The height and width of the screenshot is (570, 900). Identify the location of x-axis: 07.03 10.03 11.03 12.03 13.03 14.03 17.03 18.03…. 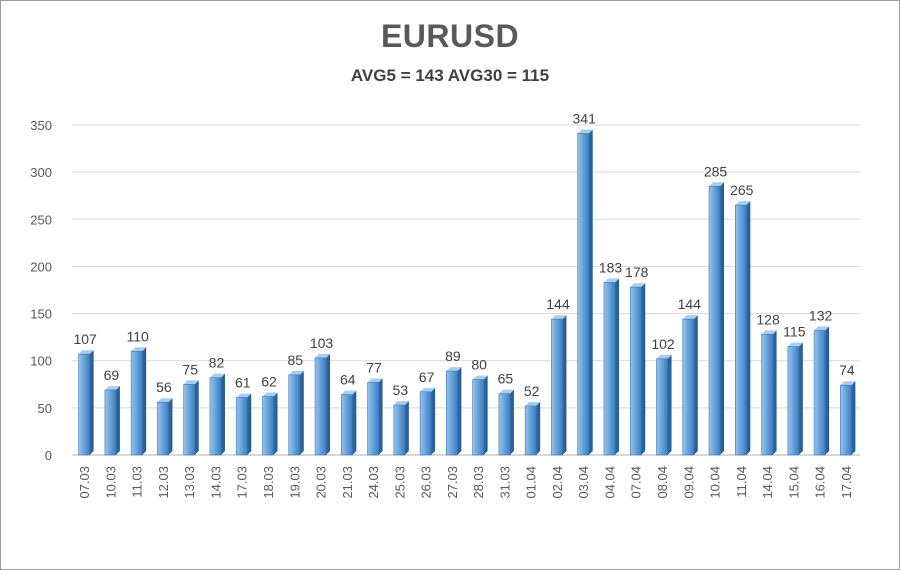
(465, 482).